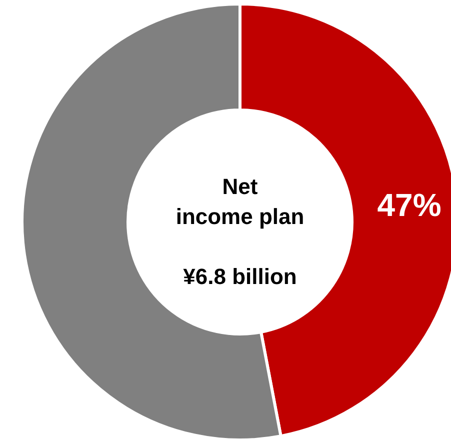 The image size is (451, 444). Describe the element at coordinates (240, 201) in the screenshot. I see `text: Net income plan` at that location.